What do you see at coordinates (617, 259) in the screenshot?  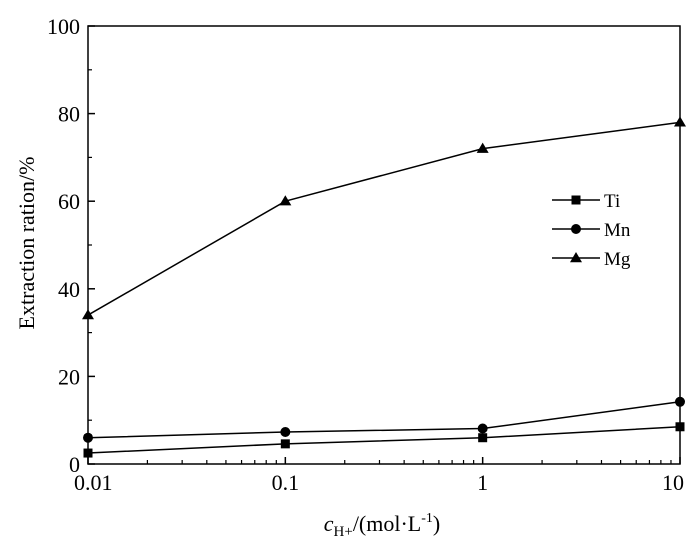 I see `legend-label-mg: Mg` at bounding box center [617, 259].